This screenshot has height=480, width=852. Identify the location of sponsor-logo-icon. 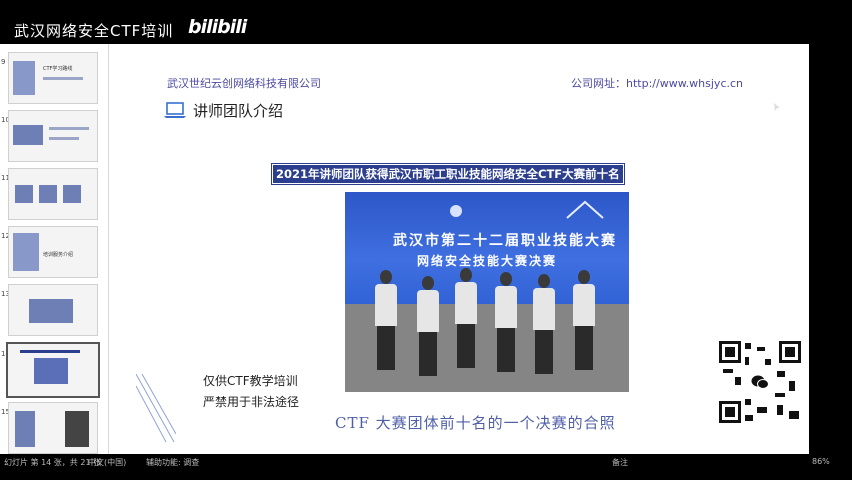
(585, 209).